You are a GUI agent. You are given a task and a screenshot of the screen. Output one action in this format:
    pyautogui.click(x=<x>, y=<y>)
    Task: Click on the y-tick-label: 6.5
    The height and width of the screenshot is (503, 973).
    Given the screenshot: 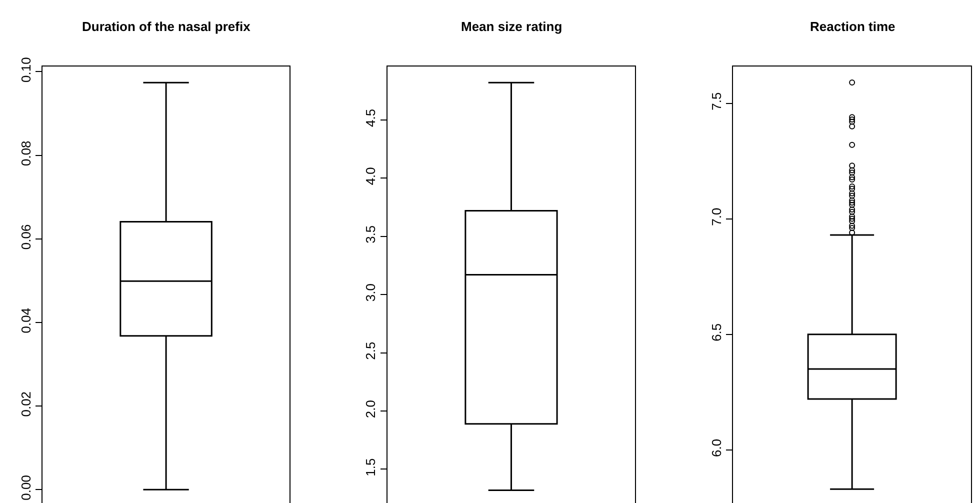 What is the action you would take?
    pyautogui.click(x=716, y=332)
    